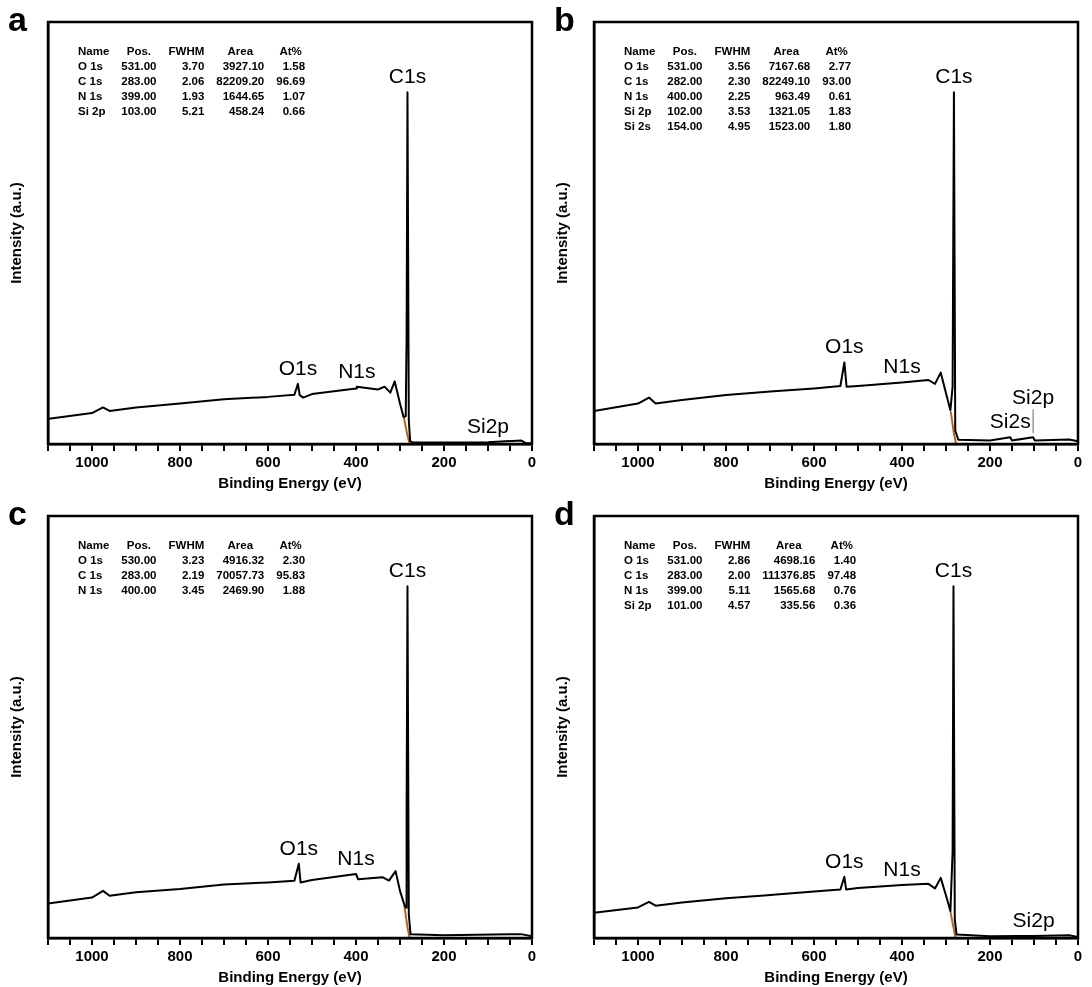 The width and height of the screenshot is (1092, 987). I want to click on chart-title: d, so click(564, 513).